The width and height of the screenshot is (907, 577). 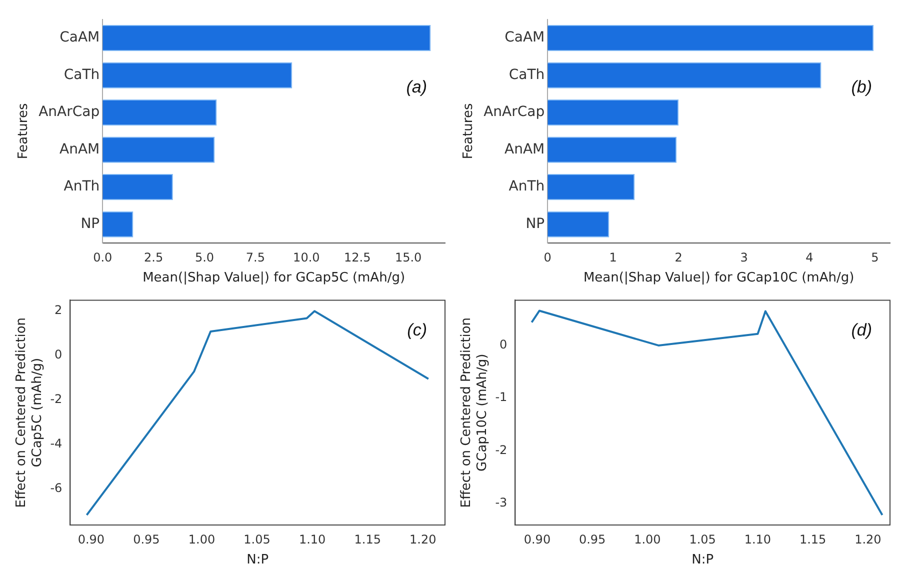 What do you see at coordinates (29, 412) in the screenshot?
I see `y-axis-title: Effect on Centered Prediction GCap5C (mAh/g)` at bounding box center [29, 412].